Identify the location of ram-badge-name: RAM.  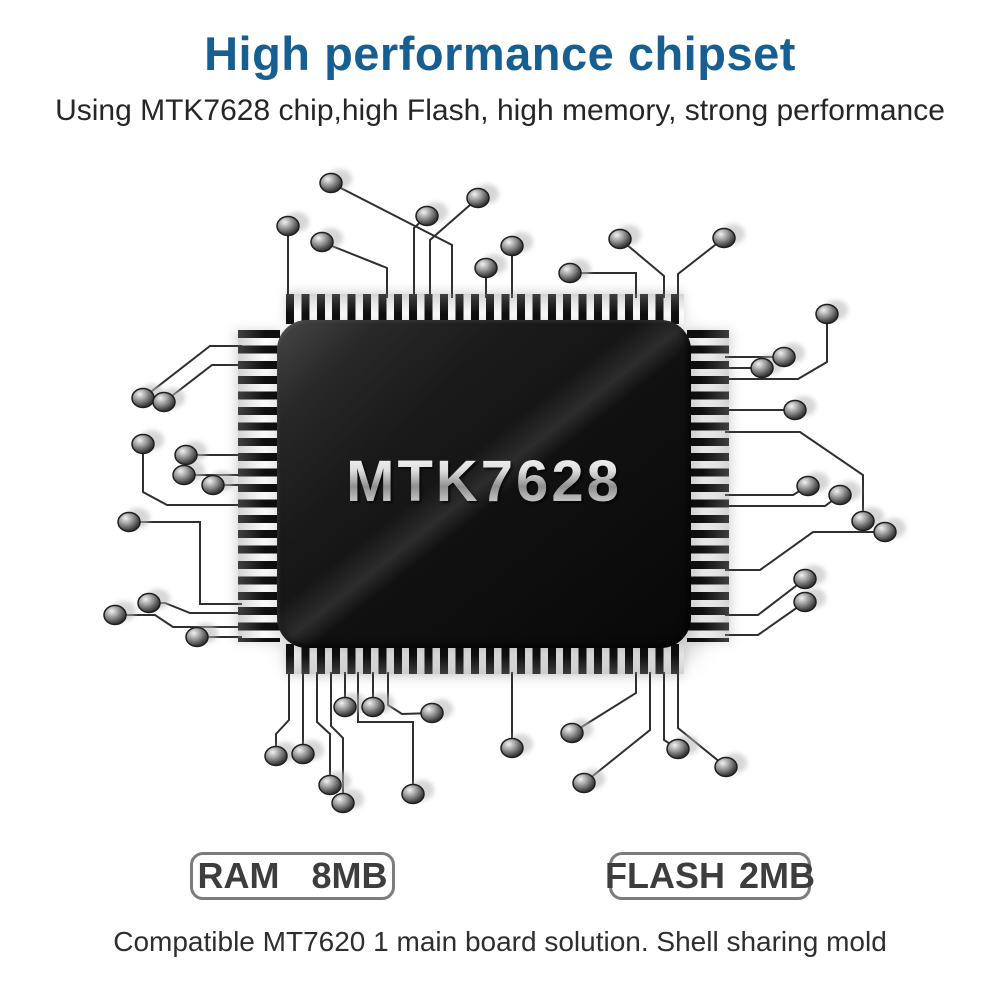
(238, 875).